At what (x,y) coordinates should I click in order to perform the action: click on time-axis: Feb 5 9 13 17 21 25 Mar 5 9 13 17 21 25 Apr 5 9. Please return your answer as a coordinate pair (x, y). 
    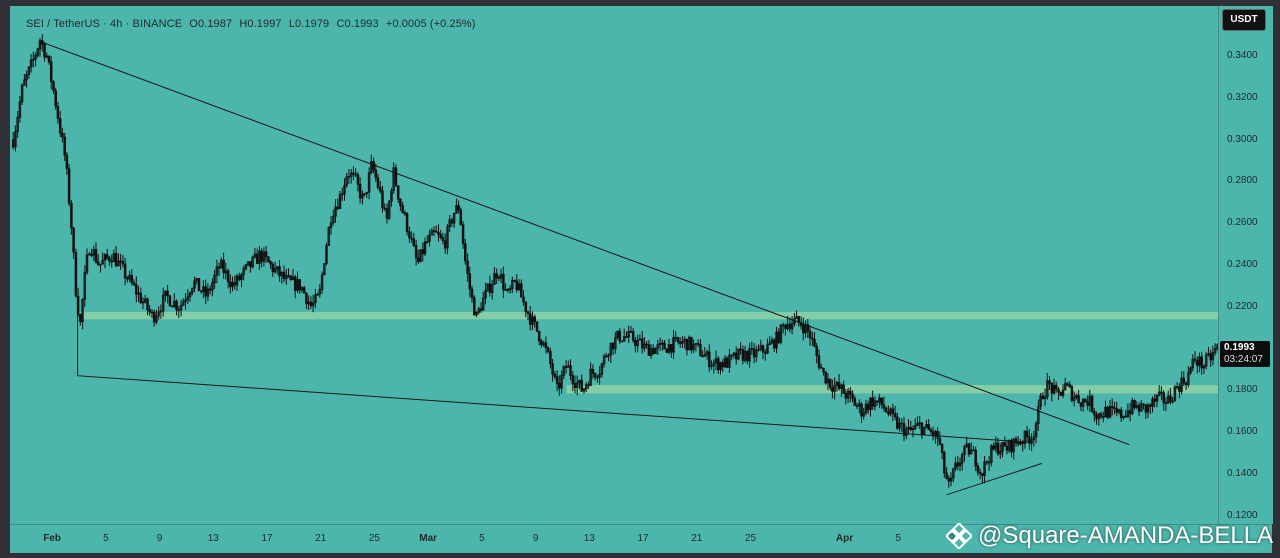
    Looking at the image, I should click on (641, 538).